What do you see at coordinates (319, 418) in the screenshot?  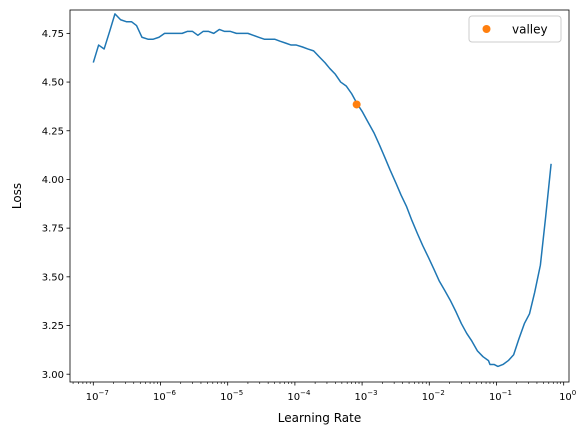 I see `x-axis-label: Learning Rate` at bounding box center [319, 418].